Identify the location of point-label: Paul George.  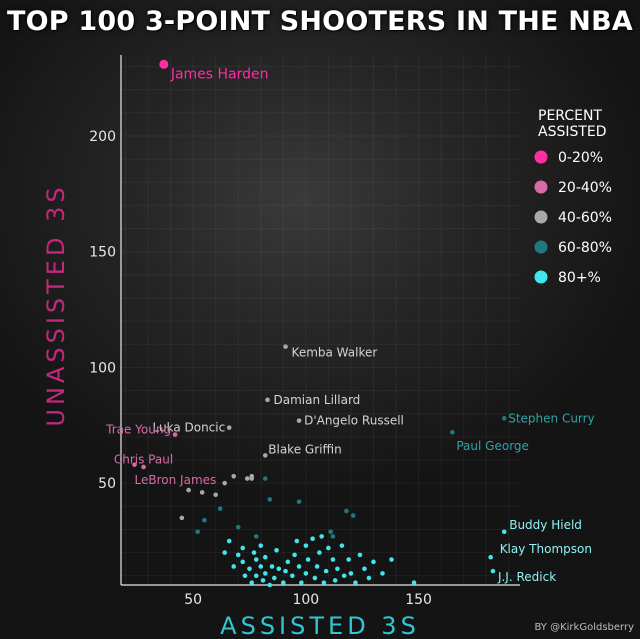
(492, 446).